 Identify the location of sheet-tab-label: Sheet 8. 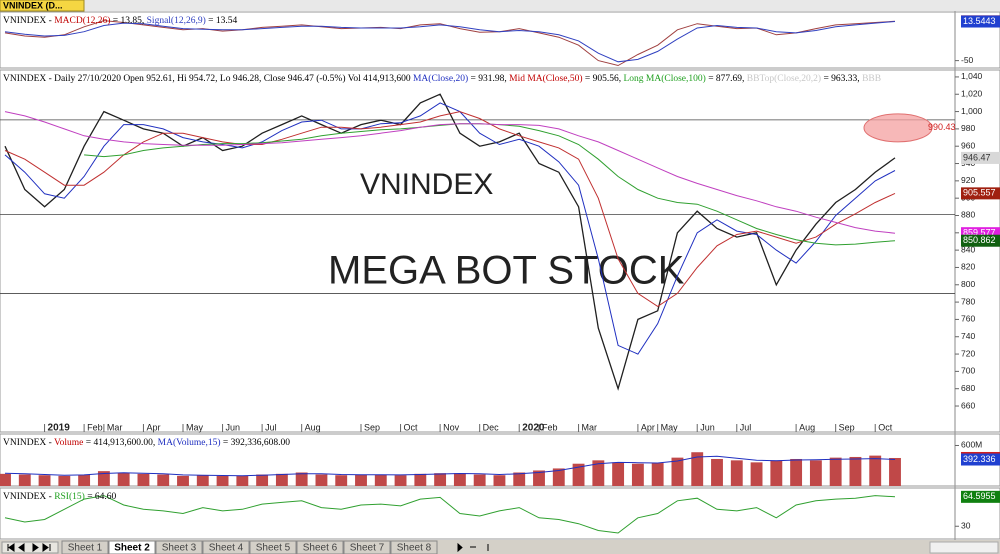
(414, 548).